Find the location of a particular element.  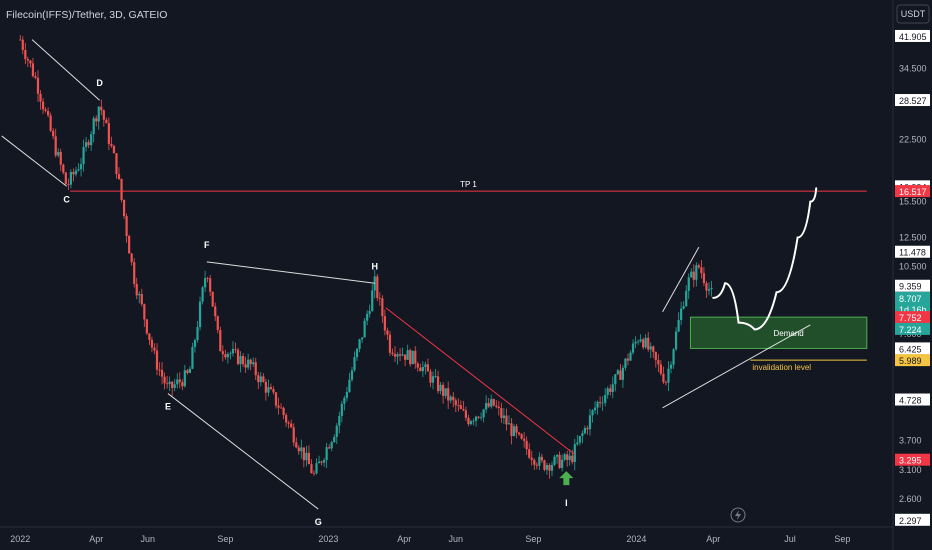

price-tag-value: 28.527 is located at coordinates (913, 101).